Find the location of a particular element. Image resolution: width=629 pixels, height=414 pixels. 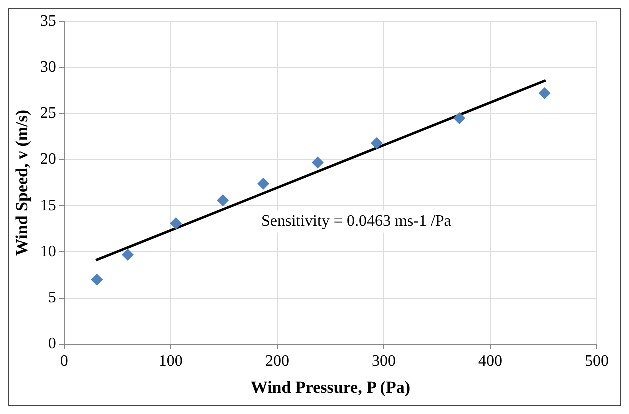

y-tick-label: 35 is located at coordinates (48, 21).